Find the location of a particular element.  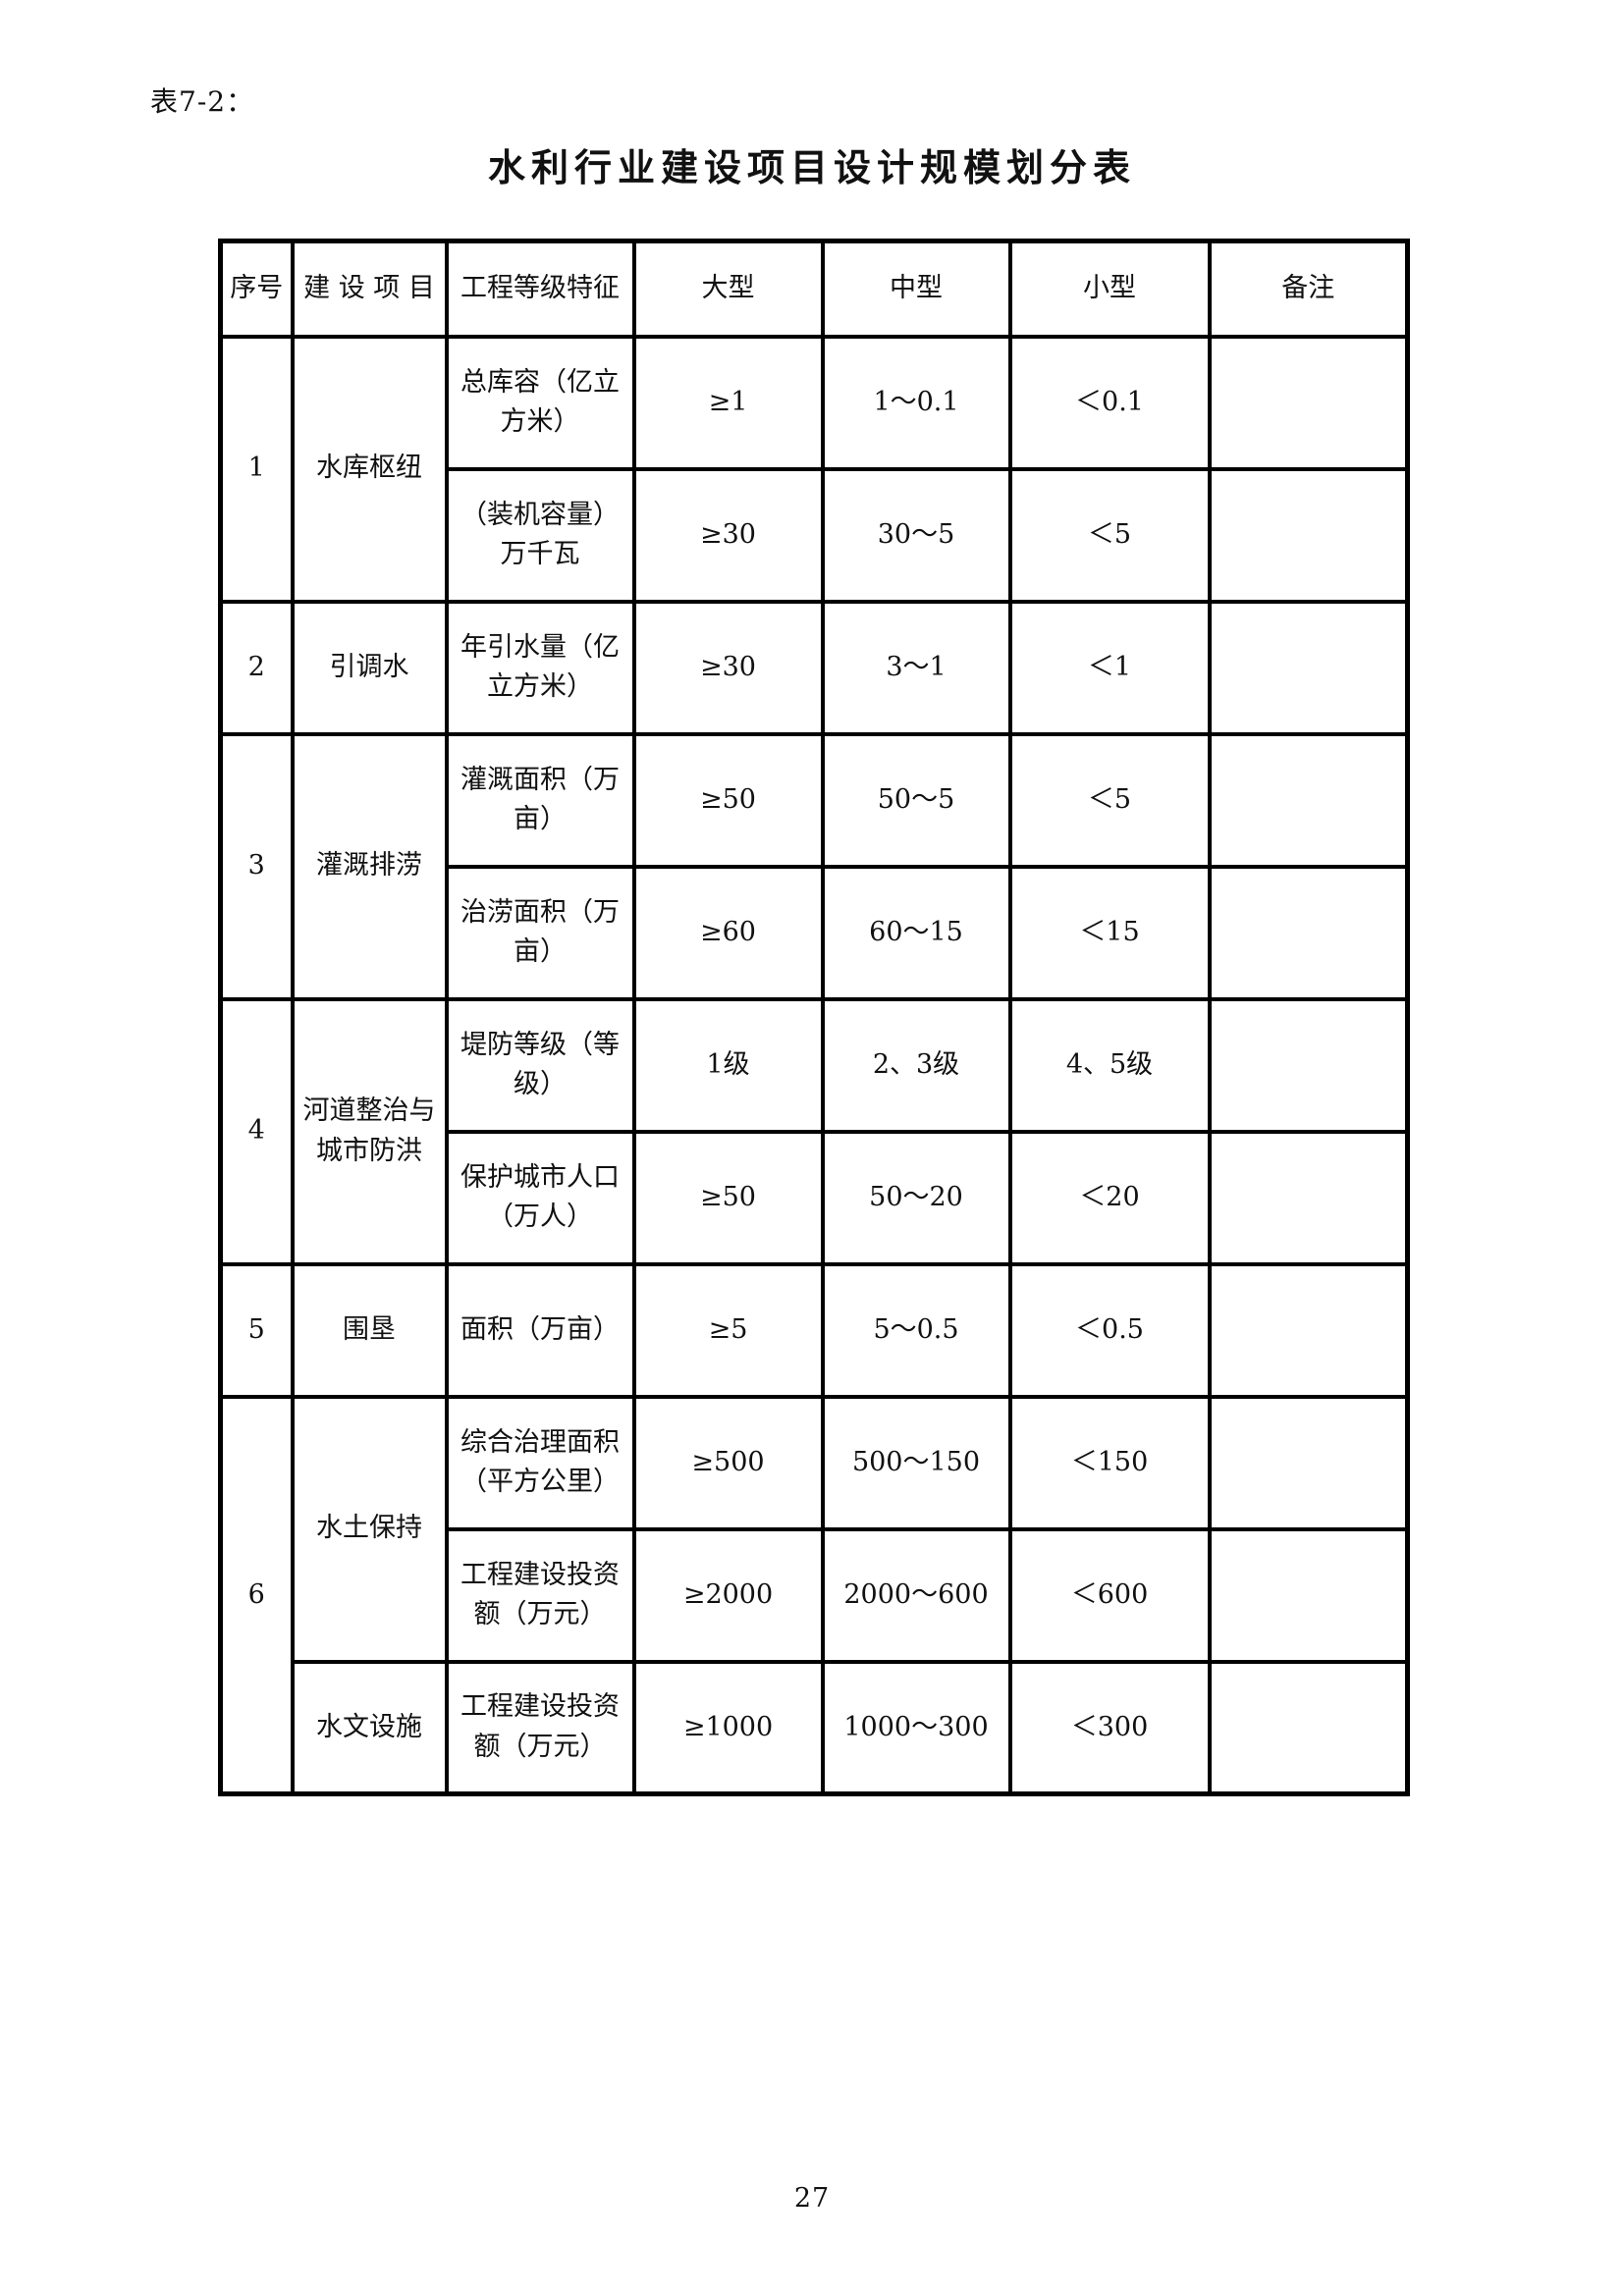

col-header-feature: 工程等级特征 is located at coordinates (540, 289).